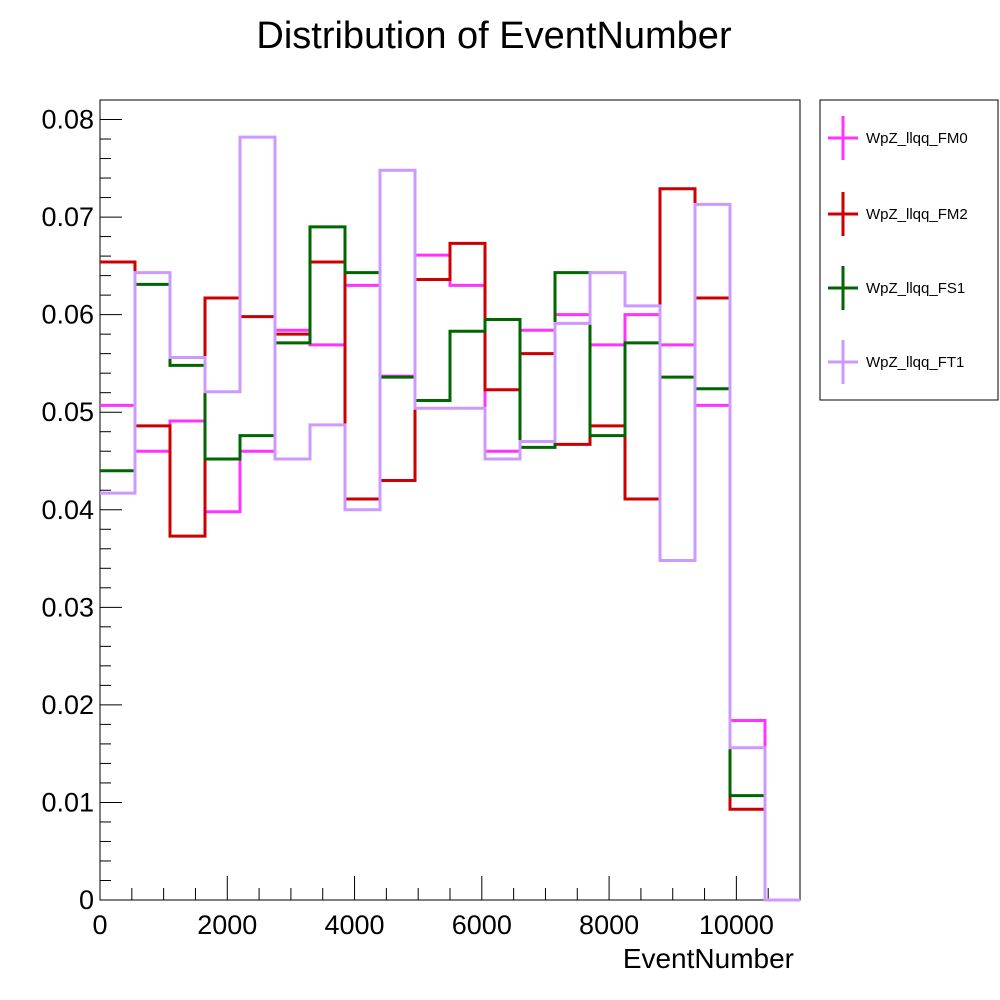 Image resolution: width=1000 pixels, height=1000 pixels. Describe the element at coordinates (482, 925) in the screenshot. I see `x-tick-label: 6000` at that location.